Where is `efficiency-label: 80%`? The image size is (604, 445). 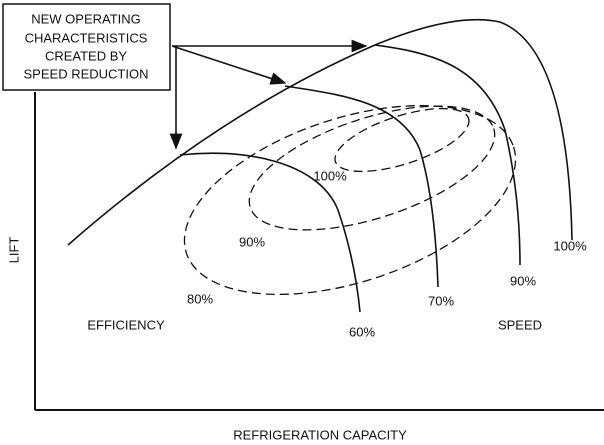 efficiency-label: 80% is located at coordinates (200, 298).